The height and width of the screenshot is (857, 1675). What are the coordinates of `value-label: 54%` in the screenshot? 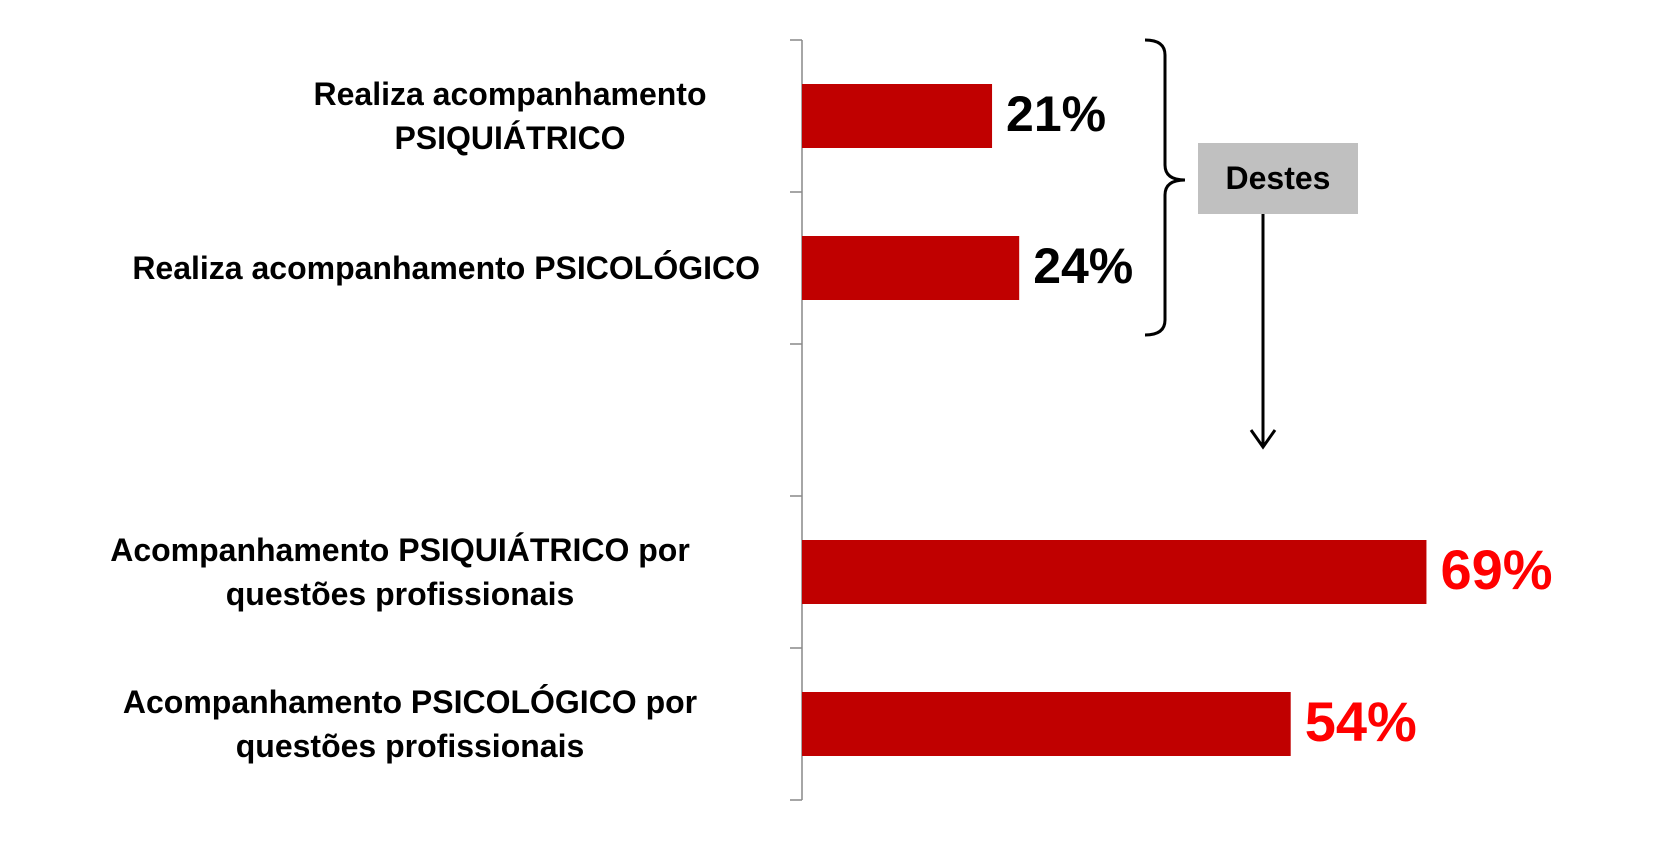 It's located at (1361, 721).